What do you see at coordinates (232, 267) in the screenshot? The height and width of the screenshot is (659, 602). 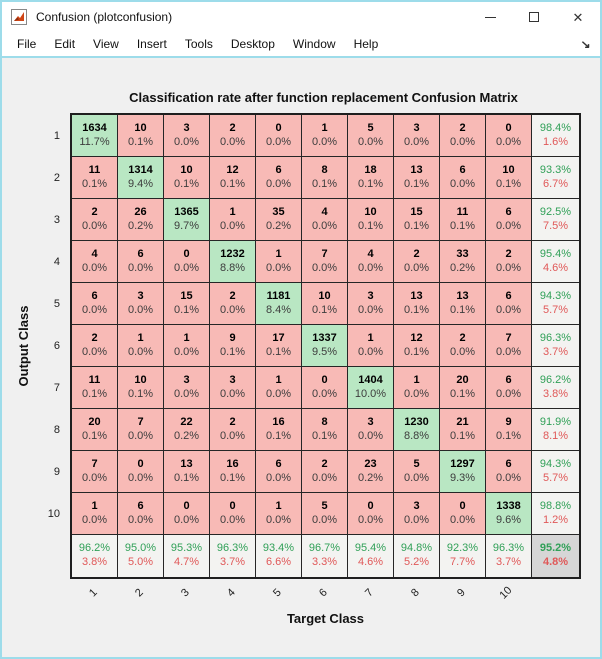 I see `cell-percent: 8.8%` at bounding box center [232, 267].